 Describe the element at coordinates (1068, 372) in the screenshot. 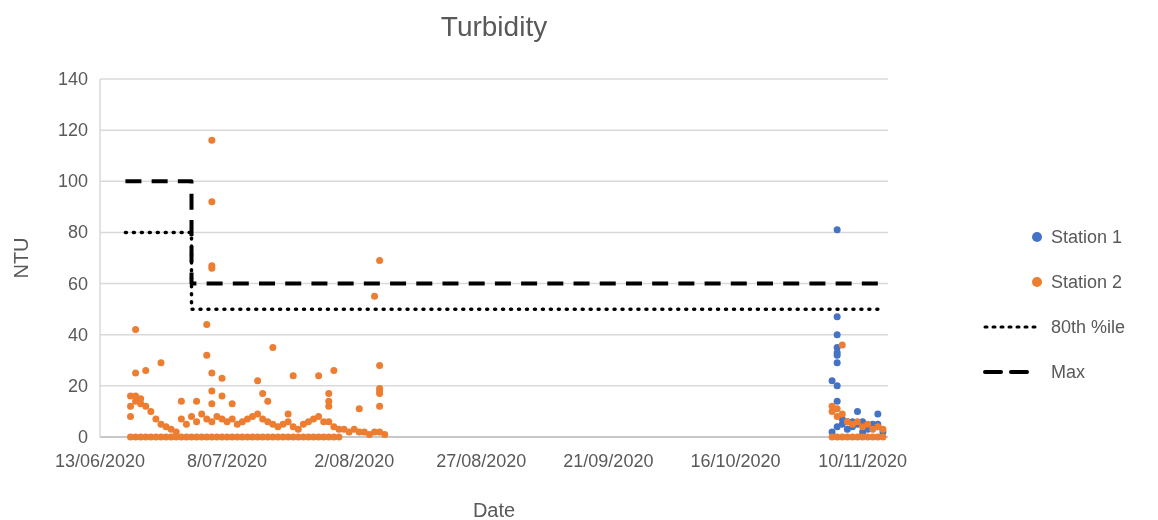

I see `legend-label: Max` at that location.